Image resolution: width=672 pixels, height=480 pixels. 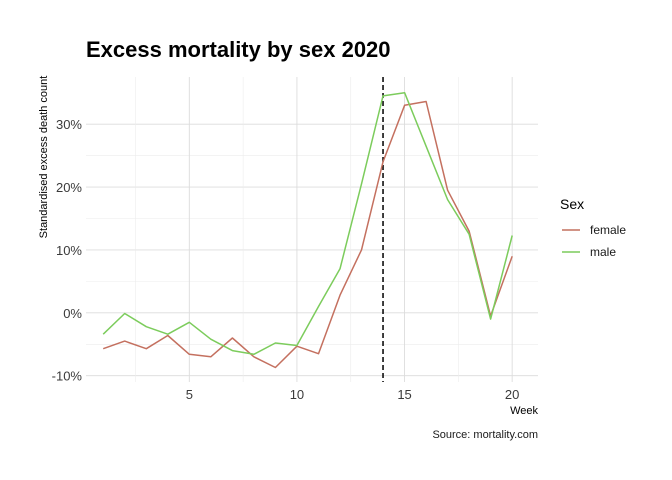 I want to click on legend-label-male: male, so click(x=603, y=252).